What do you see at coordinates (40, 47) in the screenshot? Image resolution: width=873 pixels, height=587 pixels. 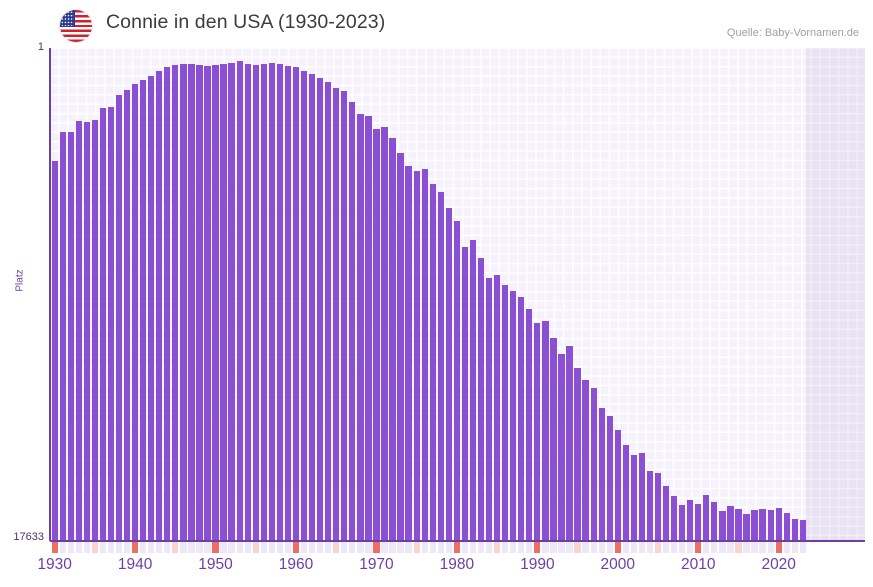 I see `y-axis-top-tick-label: 1` at bounding box center [40, 47].